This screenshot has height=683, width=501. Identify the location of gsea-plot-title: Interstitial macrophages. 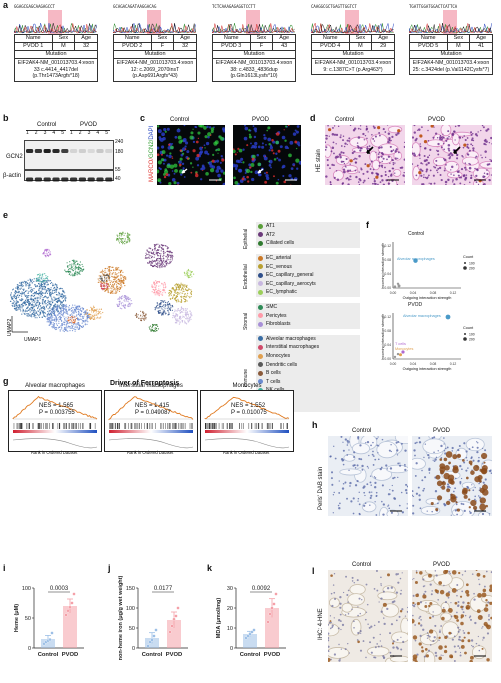
(151, 386).